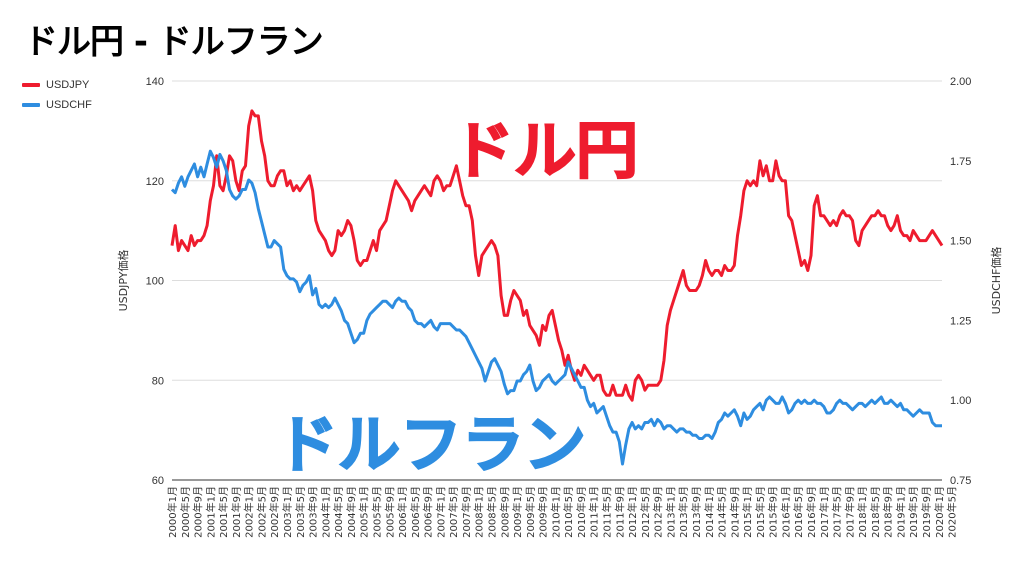 This screenshot has width=1024, height=566. I want to click on x-tick-label: 2006年1月, so click(402, 512).